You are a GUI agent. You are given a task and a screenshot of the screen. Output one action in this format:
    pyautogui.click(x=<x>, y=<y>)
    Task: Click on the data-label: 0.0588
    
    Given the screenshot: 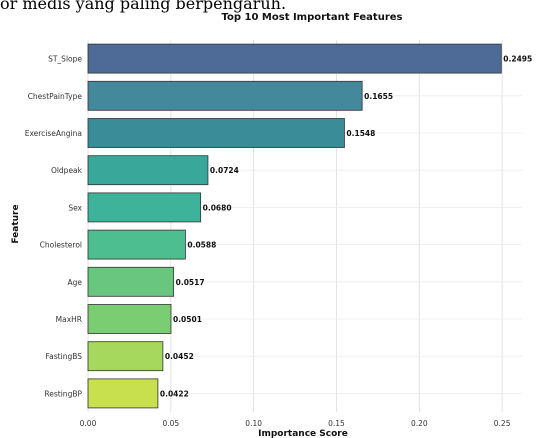 What is the action you would take?
    pyautogui.click(x=201, y=245)
    